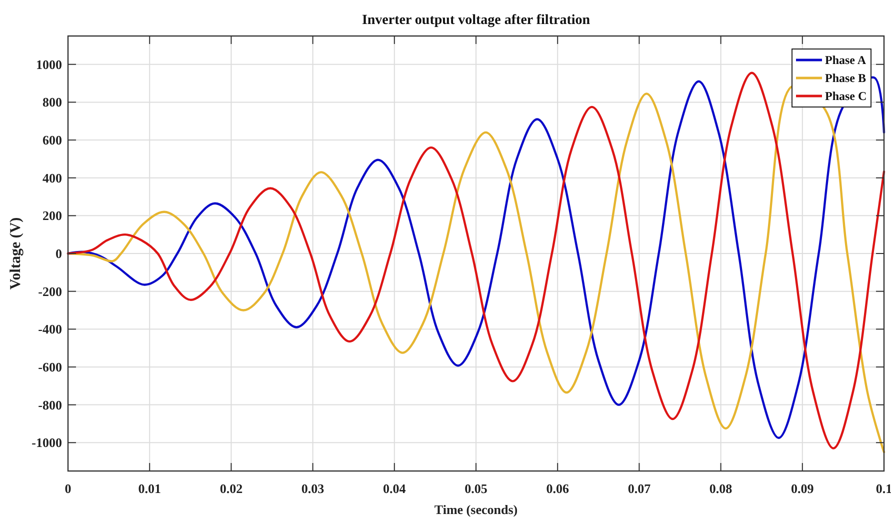 This screenshot has width=891, height=520. Describe the element at coordinates (49, 64) in the screenshot. I see `y-tick-label: 1000` at that location.